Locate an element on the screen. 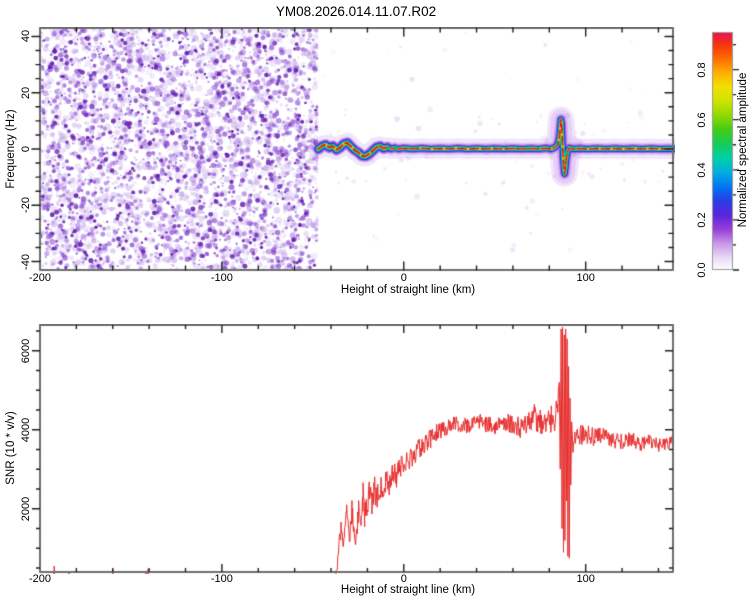 This screenshot has height=600, width=750. spectrogram-y-axis-label: Frequency (Hz) is located at coordinates (11, 149).